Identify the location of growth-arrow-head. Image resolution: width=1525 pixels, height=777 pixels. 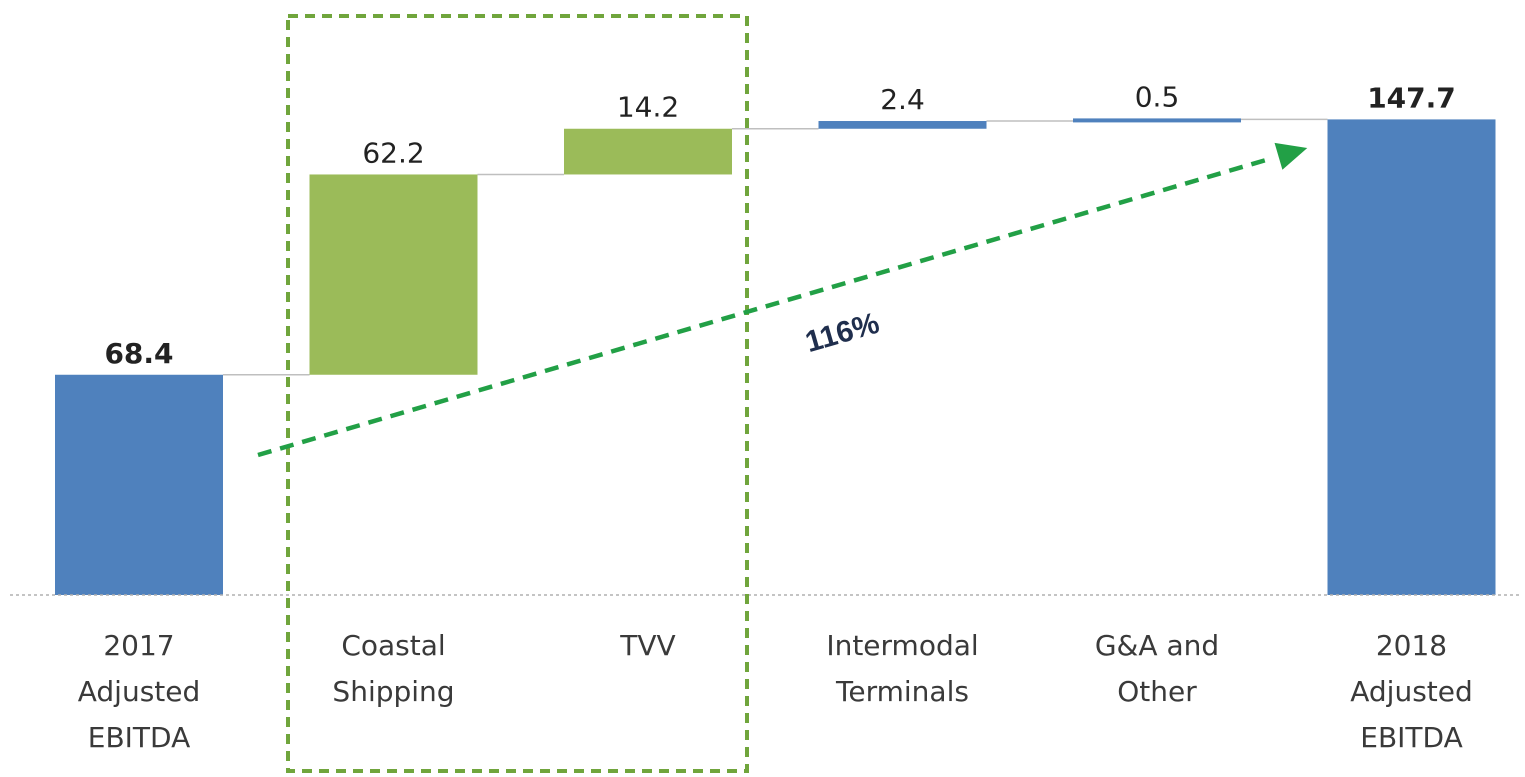
(1291, 156).